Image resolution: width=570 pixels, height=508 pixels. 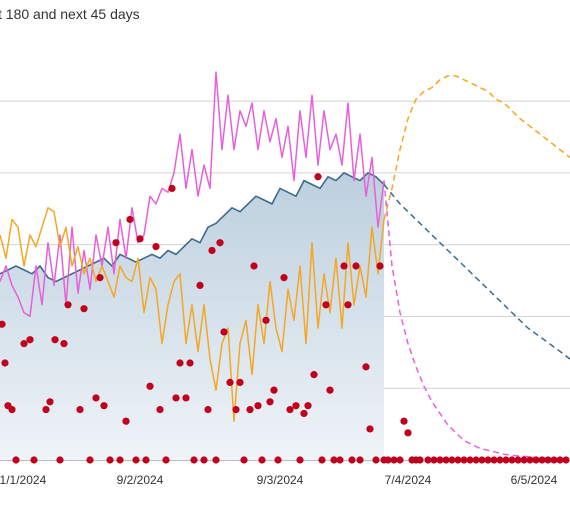 I want to click on x-tick-label-1: 9/2/2024, so click(x=140, y=480).